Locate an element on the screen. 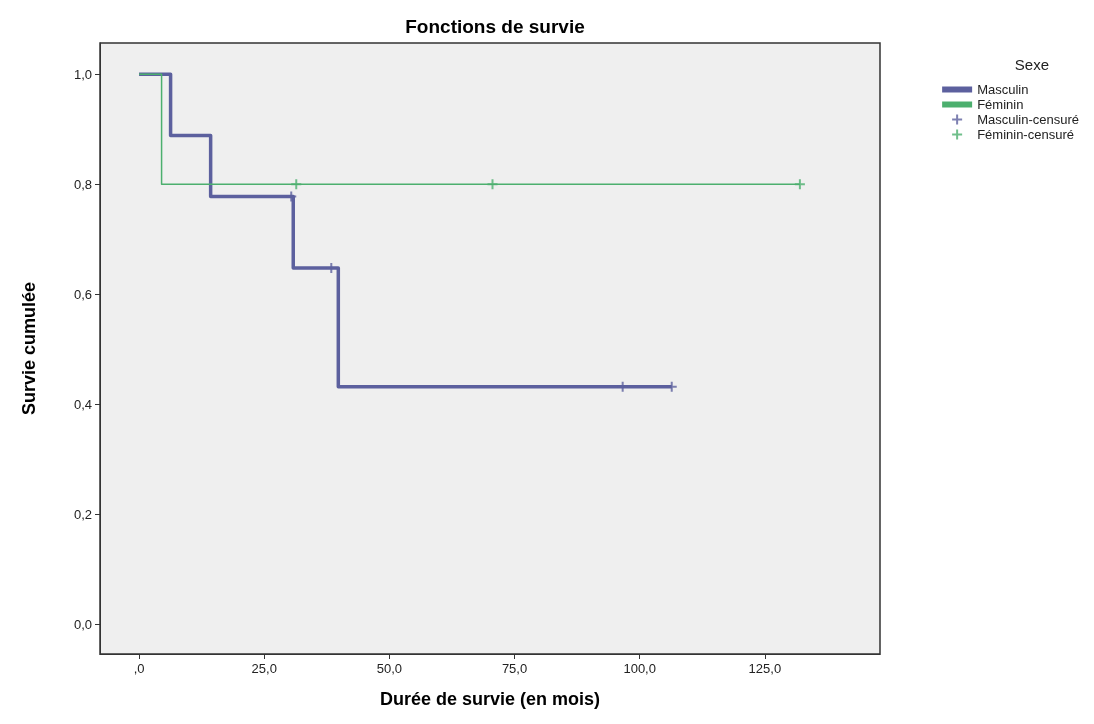  y-axis-title: Survie cumulée is located at coordinates (29, 348).